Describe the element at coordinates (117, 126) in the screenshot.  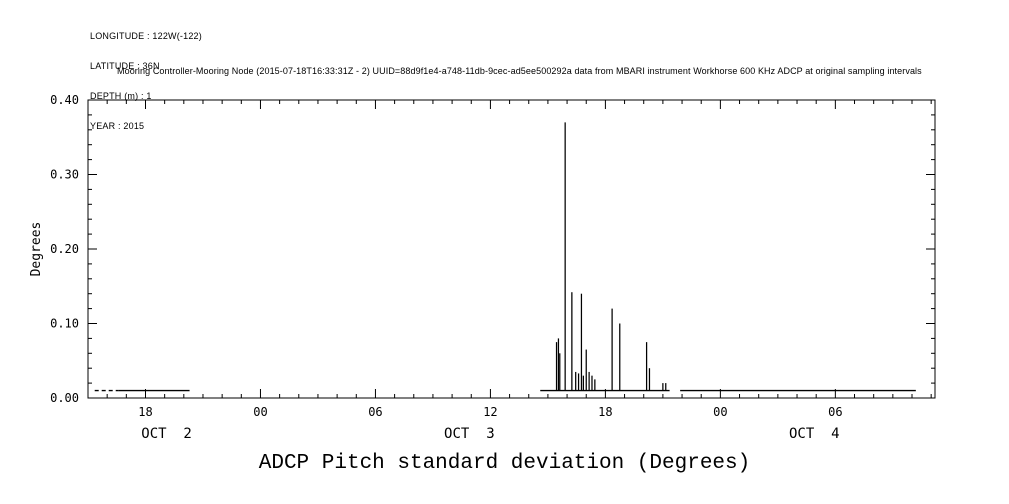
I see `header-year: YEAR : 2015` at that location.